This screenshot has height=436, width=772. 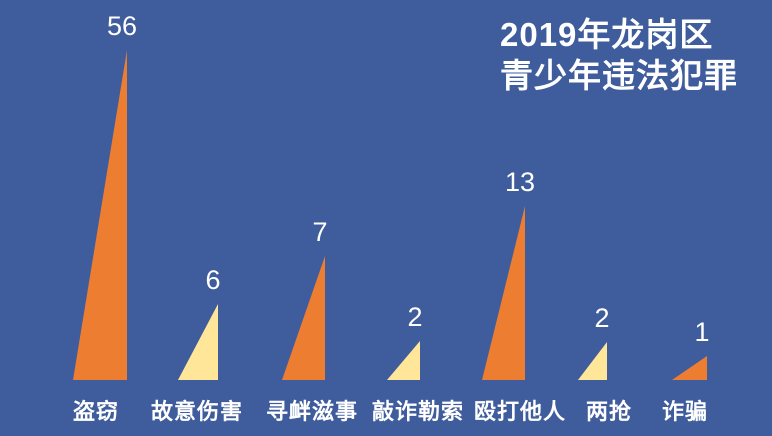 What do you see at coordinates (520, 182) in the screenshot?
I see `value-label-5: 13` at bounding box center [520, 182].